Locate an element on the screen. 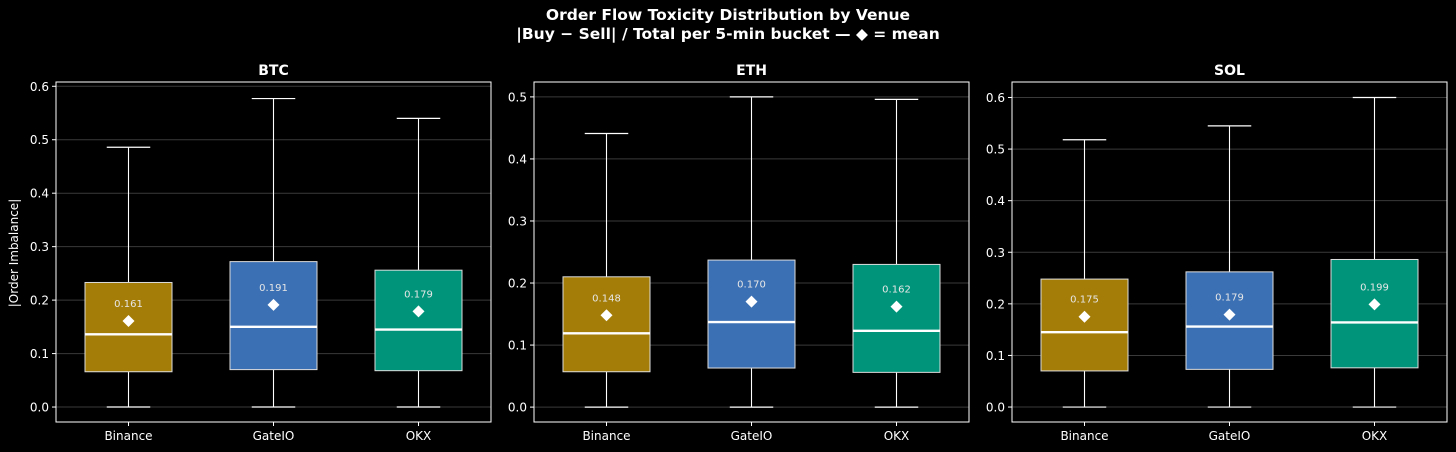 This screenshot has height=452, width=1456. box-binance: 0.175 is located at coordinates (1084, 273).